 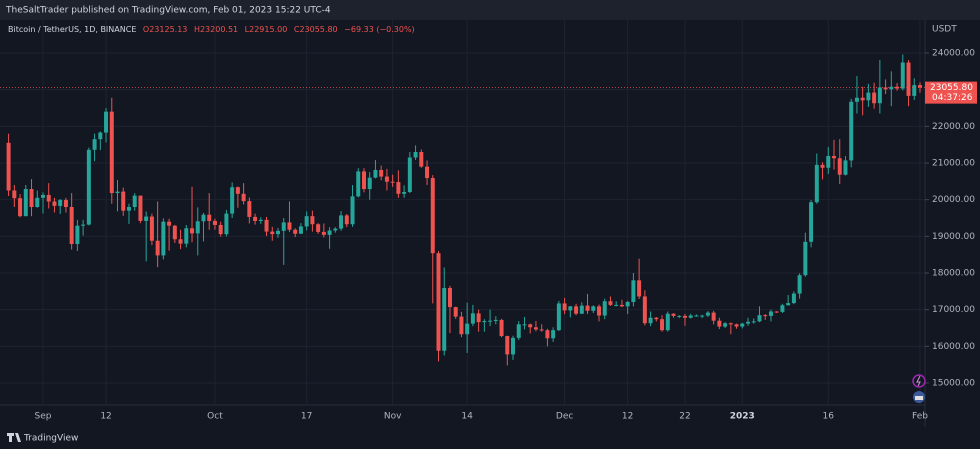 I want to click on y-tick-label: 19000.00, so click(x=953, y=237).